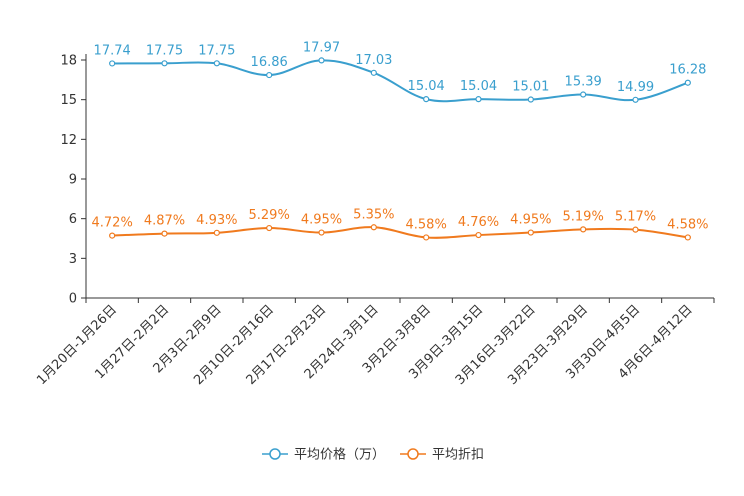  What do you see at coordinates (530, 87) in the screenshot?
I see `data-label: 15.01` at bounding box center [530, 87].